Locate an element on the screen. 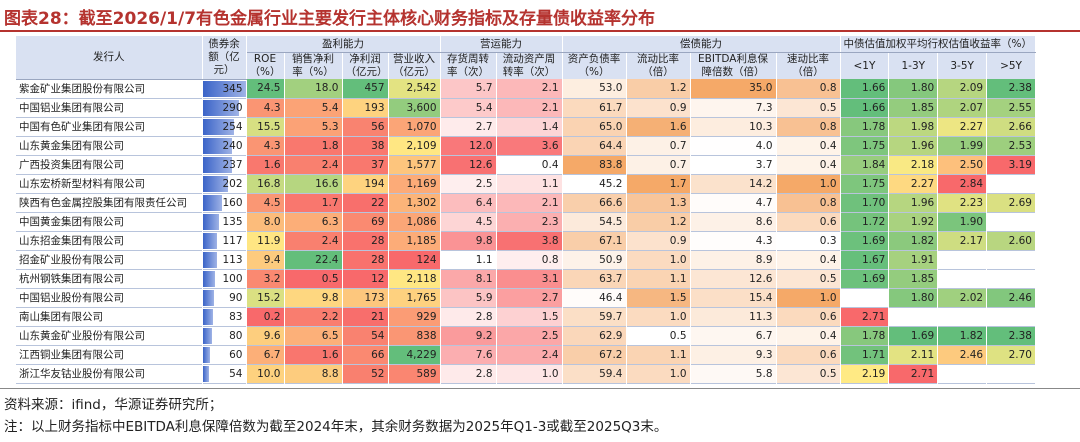  value-cell-ebitda: 8.9 is located at coordinates (733, 259).